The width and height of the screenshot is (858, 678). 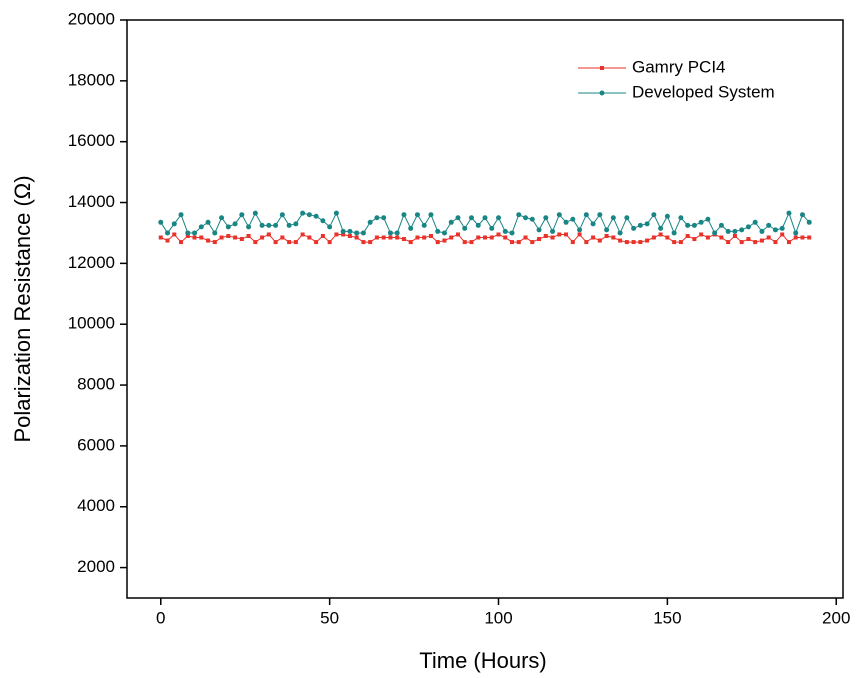 I want to click on x-tick-label: 0, so click(x=160, y=617).